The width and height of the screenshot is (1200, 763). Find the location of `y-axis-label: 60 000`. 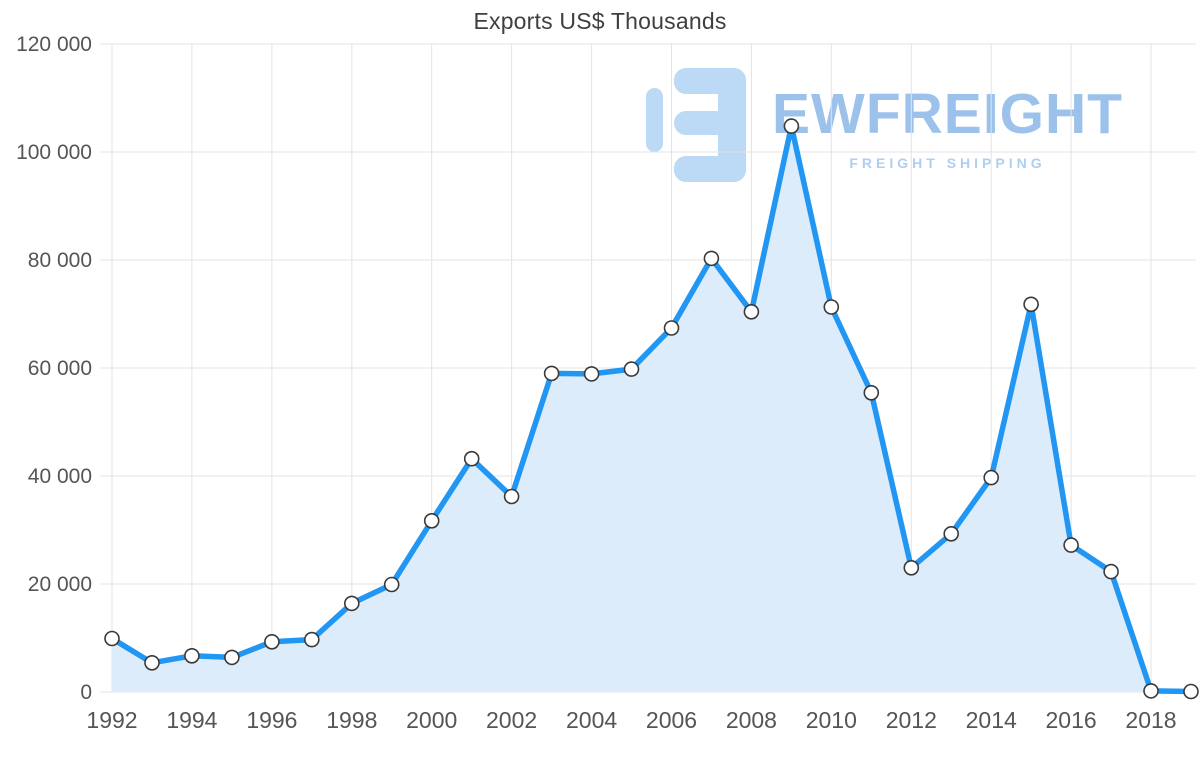

y-axis-label: 60 000 is located at coordinates (60, 368).